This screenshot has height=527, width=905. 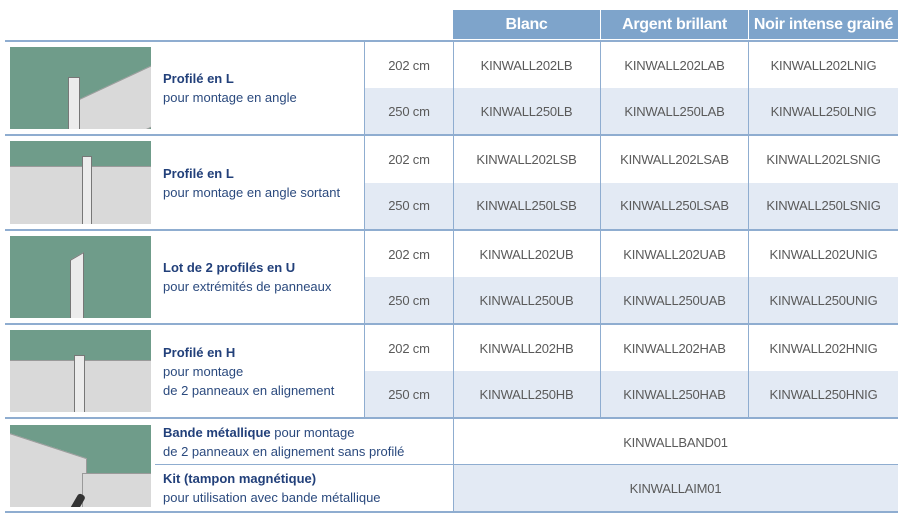 I want to click on reference-code: KINWALL202LB, so click(x=526, y=65).